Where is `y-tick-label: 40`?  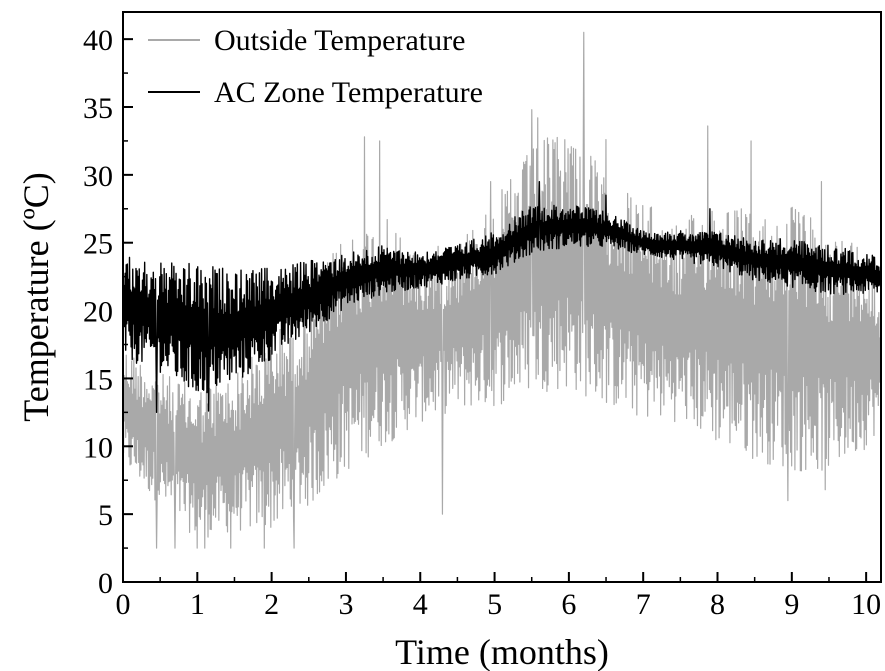
y-tick-label: 40 is located at coordinates (98, 40).